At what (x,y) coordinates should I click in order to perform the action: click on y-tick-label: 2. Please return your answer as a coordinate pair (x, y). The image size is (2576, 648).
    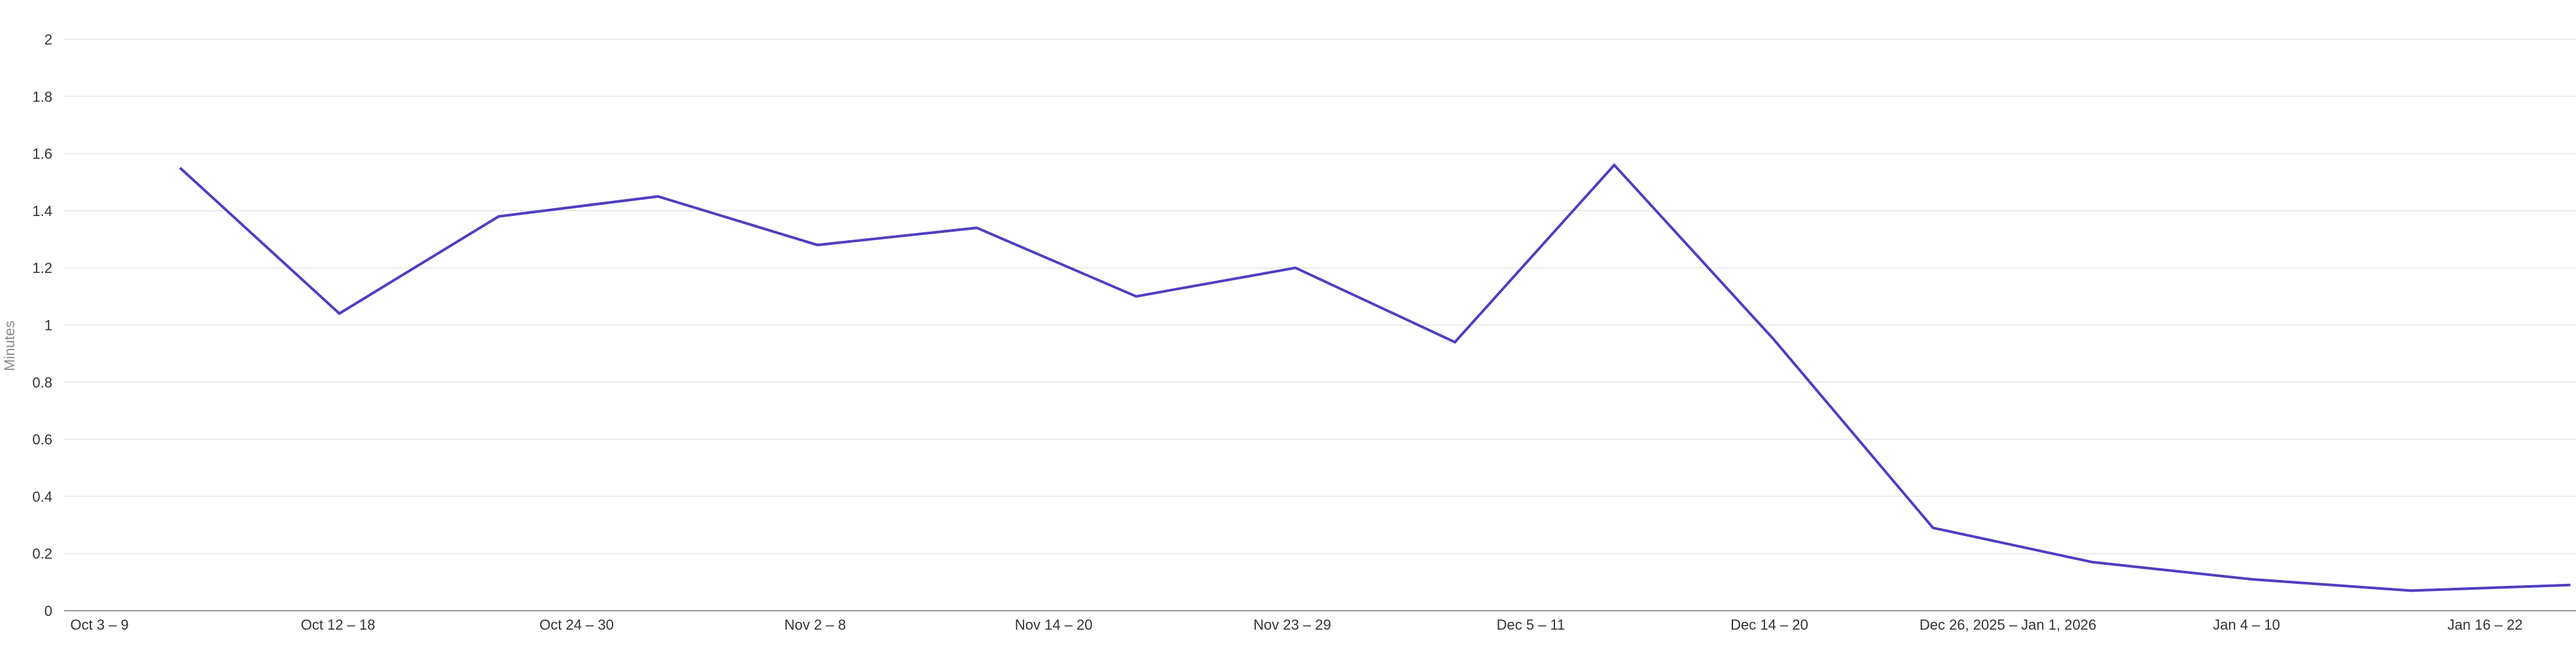
    Looking at the image, I should click on (48, 39).